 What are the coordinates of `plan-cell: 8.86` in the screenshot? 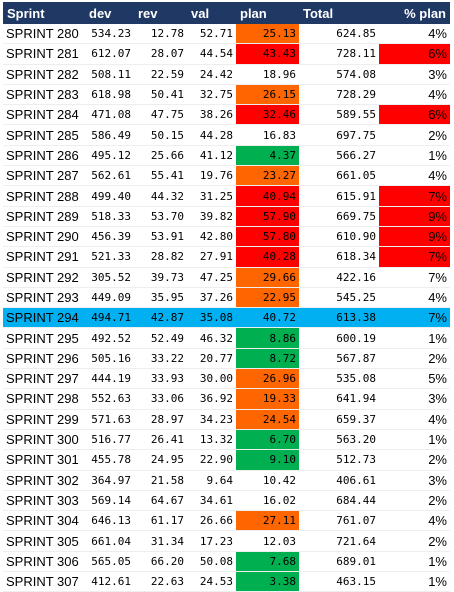 It's located at (267, 338).